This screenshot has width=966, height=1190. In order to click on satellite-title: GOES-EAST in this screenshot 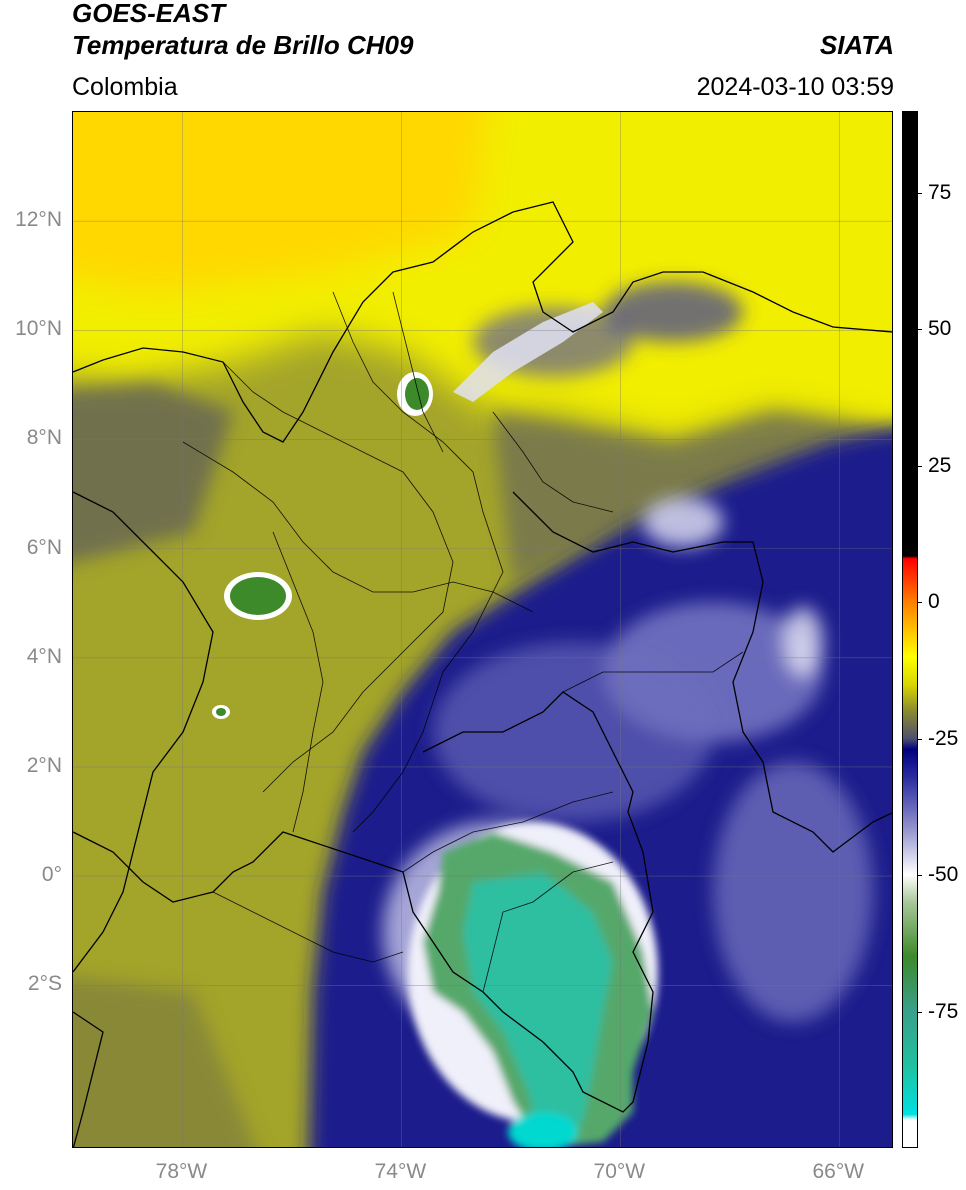, I will do `click(149, 14)`.